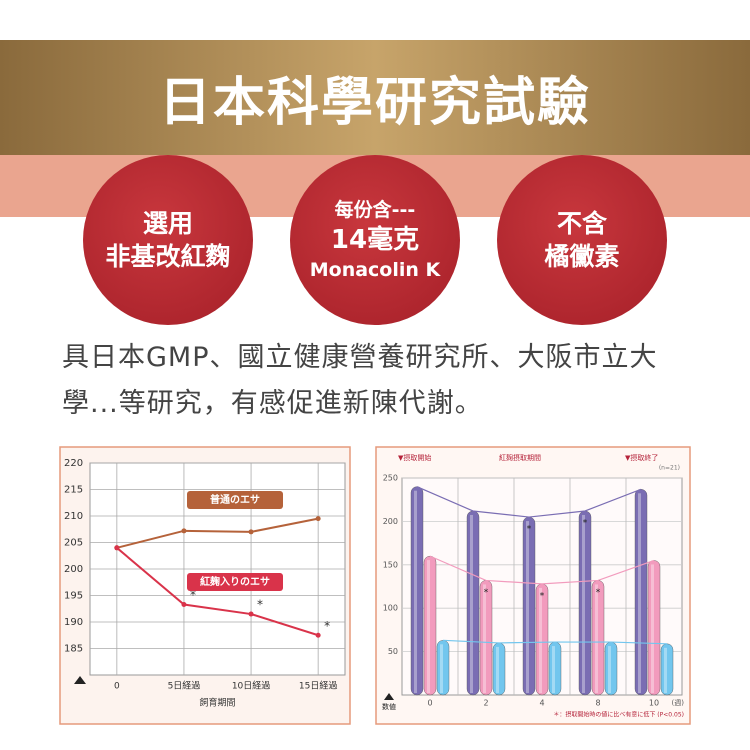  Describe the element at coordinates (582, 256) in the screenshot. I see `badge-line: 橘黴素` at that location.